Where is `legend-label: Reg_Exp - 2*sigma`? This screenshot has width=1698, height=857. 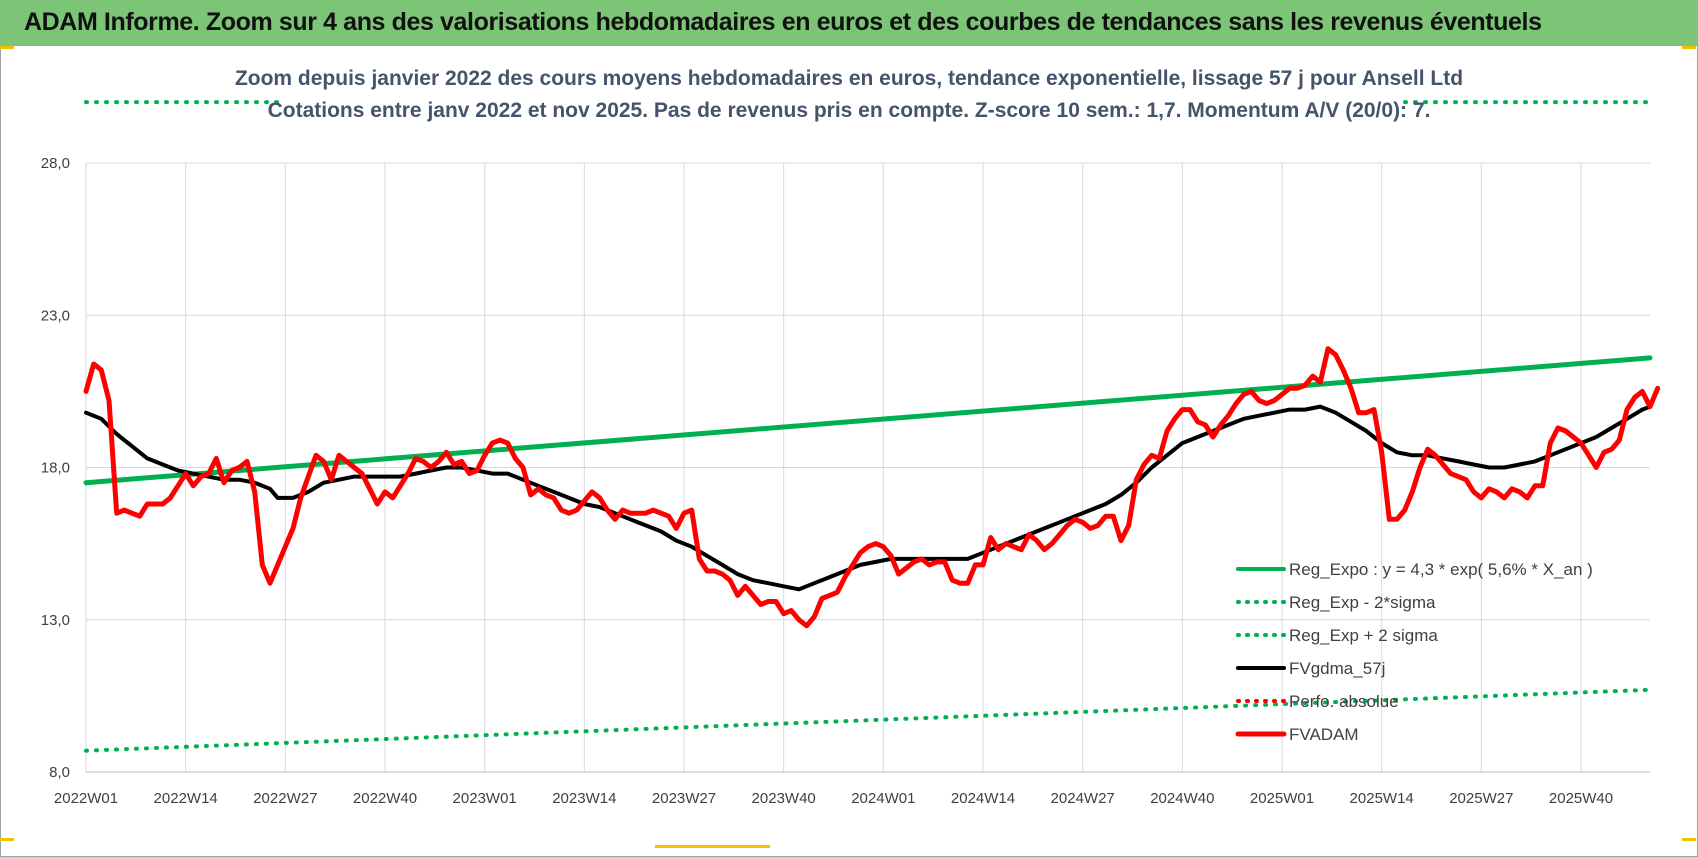
legend-label: Reg_Exp - 2*sigma is located at coordinates (1362, 602).